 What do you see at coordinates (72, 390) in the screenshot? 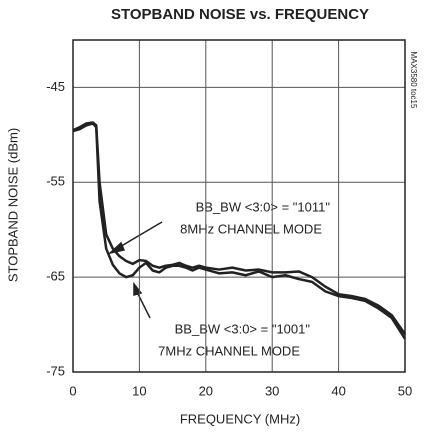
I see `x-tick-label: 0` at bounding box center [72, 390].